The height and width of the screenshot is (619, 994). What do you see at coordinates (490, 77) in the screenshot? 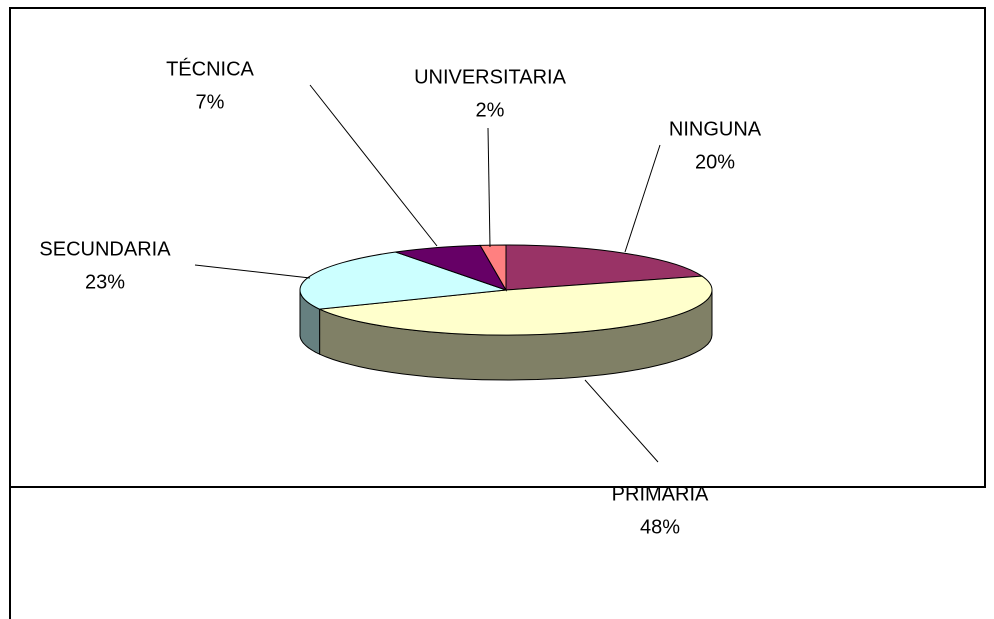
I see `slice-label: UNIVERSITARIA` at bounding box center [490, 77].